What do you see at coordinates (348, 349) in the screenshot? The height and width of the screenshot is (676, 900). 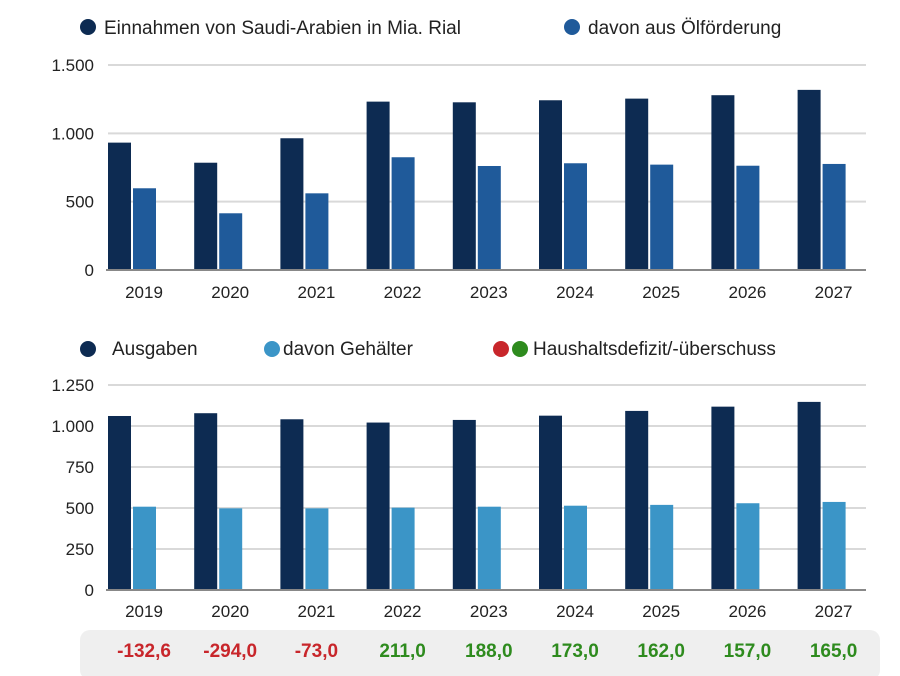 I see `legend-label-salaries: davon Gehälter` at bounding box center [348, 349].